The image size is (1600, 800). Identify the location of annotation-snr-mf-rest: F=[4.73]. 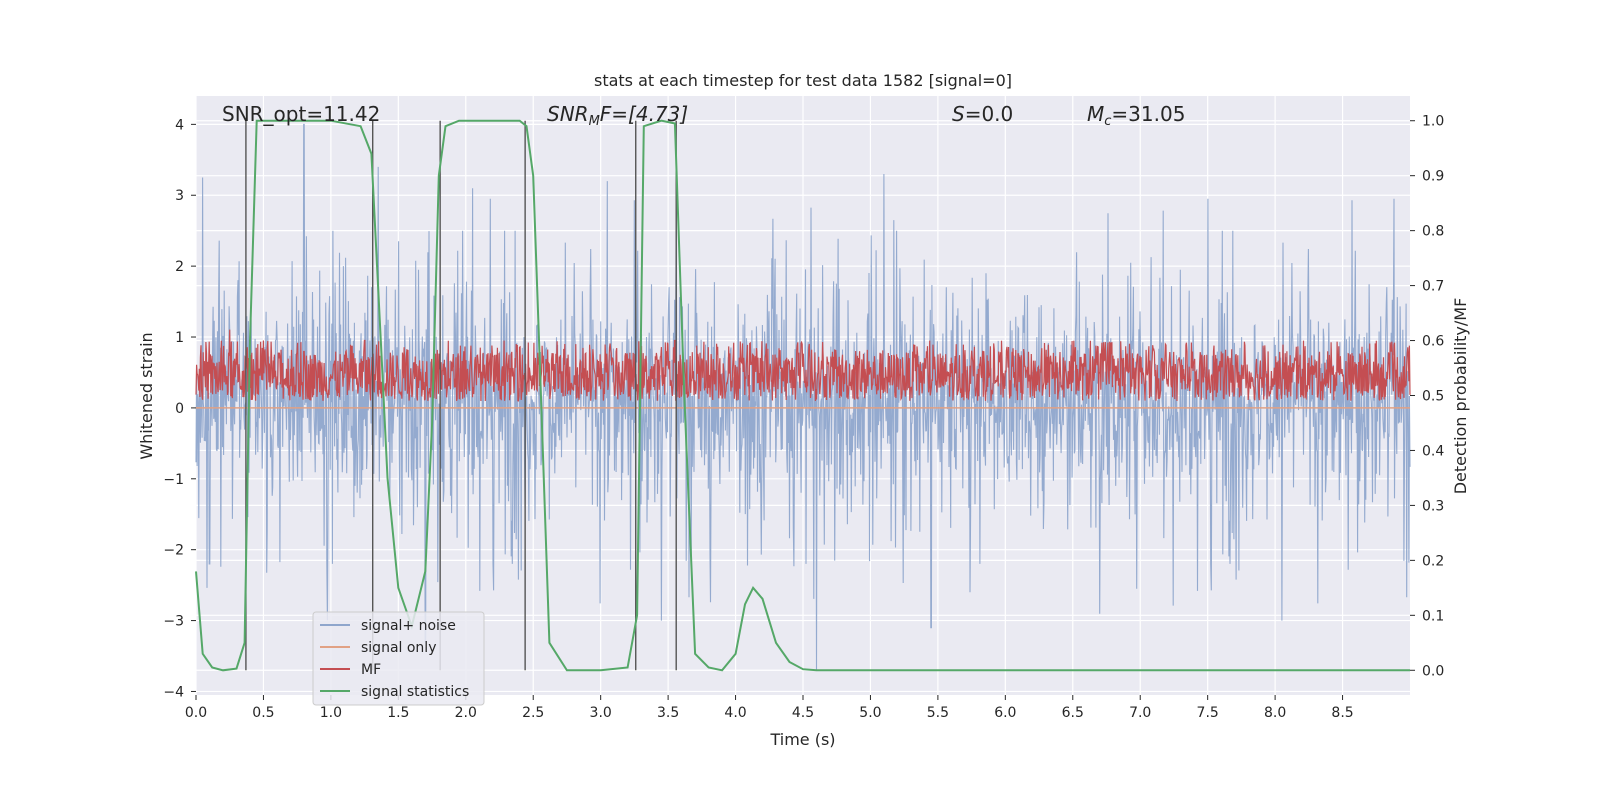
(644, 114).